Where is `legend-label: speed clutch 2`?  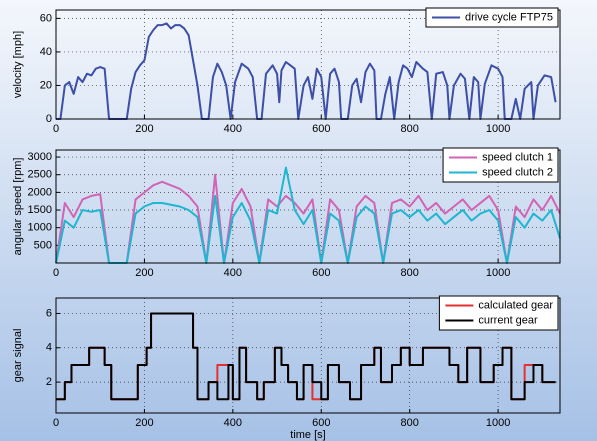
legend-label: speed clutch 2 is located at coordinates (517, 172).